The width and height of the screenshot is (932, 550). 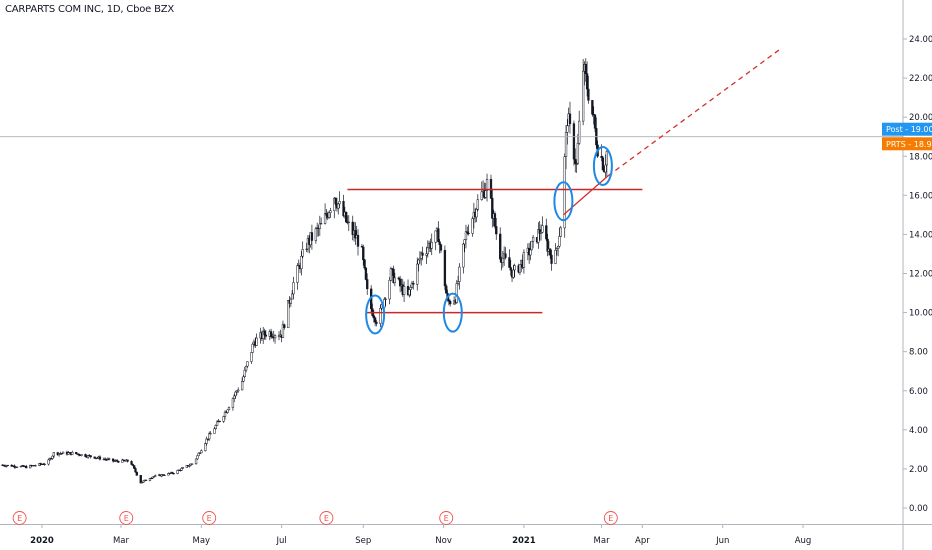 I want to click on price-tick-label: 12.00, so click(x=920, y=275).